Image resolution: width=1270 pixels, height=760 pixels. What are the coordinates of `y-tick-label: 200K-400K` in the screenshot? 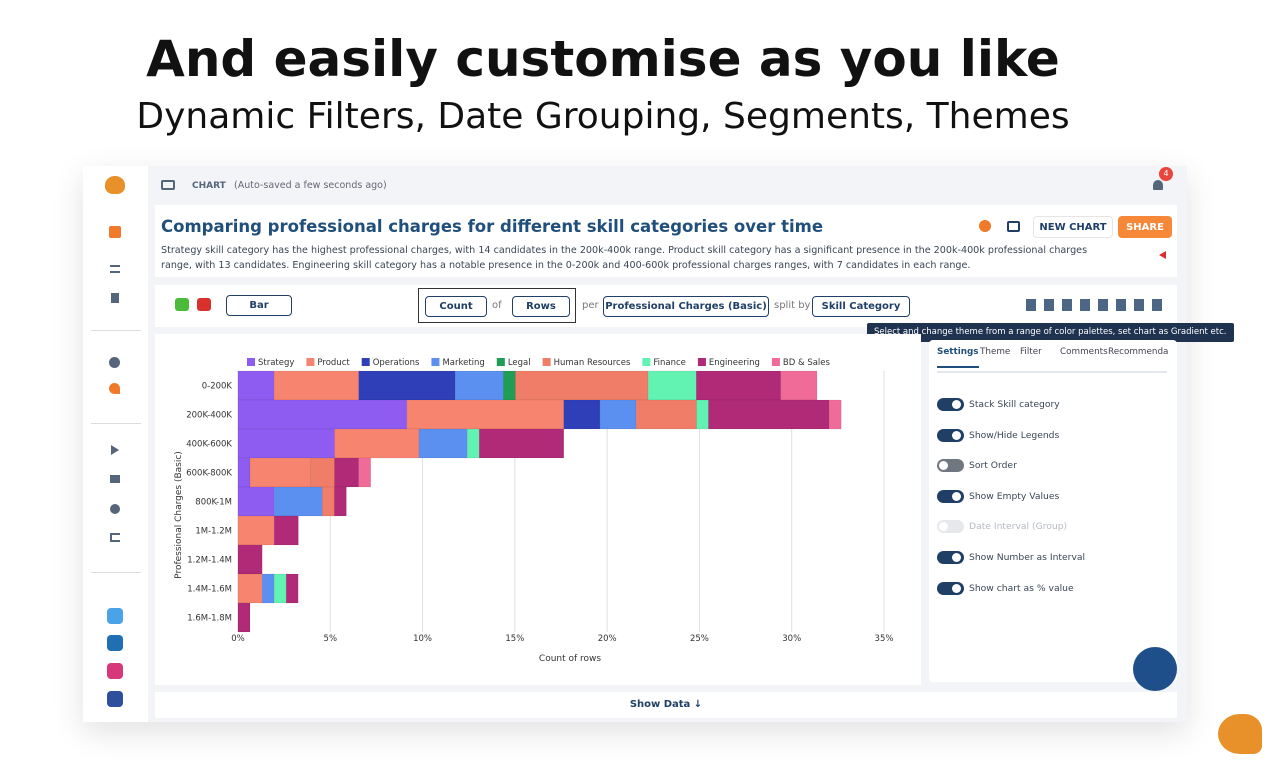 It's located at (209, 416).